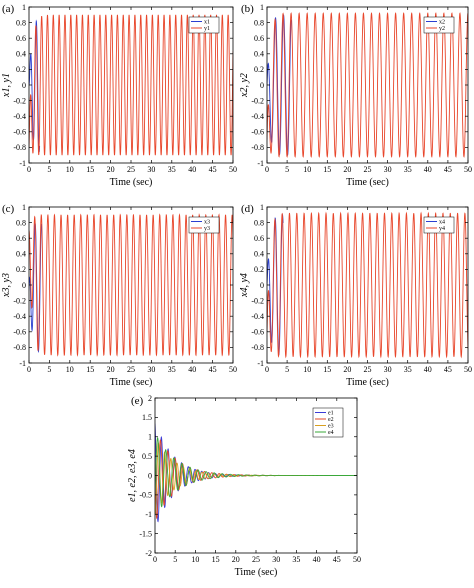 The width and height of the screenshot is (474, 588). I want to click on panel-label: (b), so click(247, 9).